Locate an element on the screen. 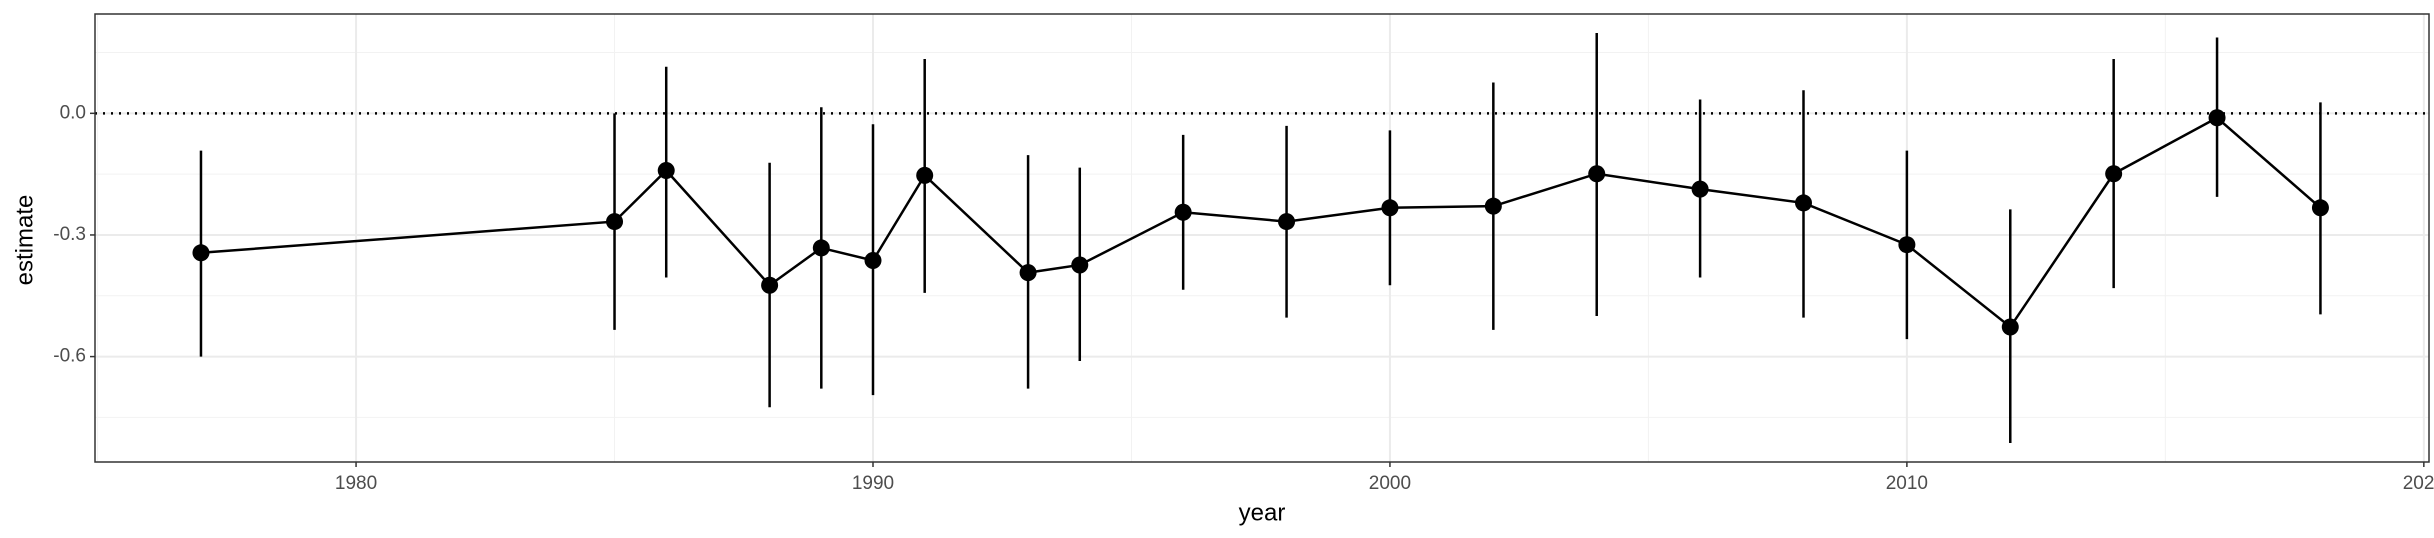  x-axis-title: year is located at coordinates (1262, 512).